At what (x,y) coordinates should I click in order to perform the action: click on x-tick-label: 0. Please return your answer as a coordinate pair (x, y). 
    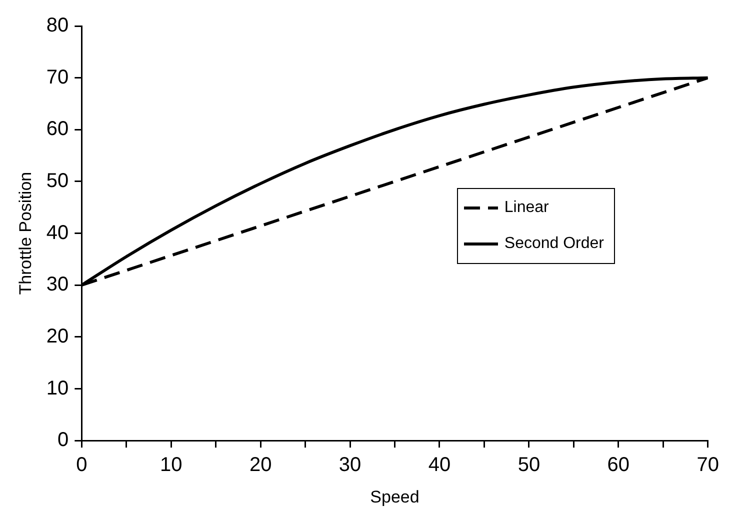
    Looking at the image, I should click on (82, 465).